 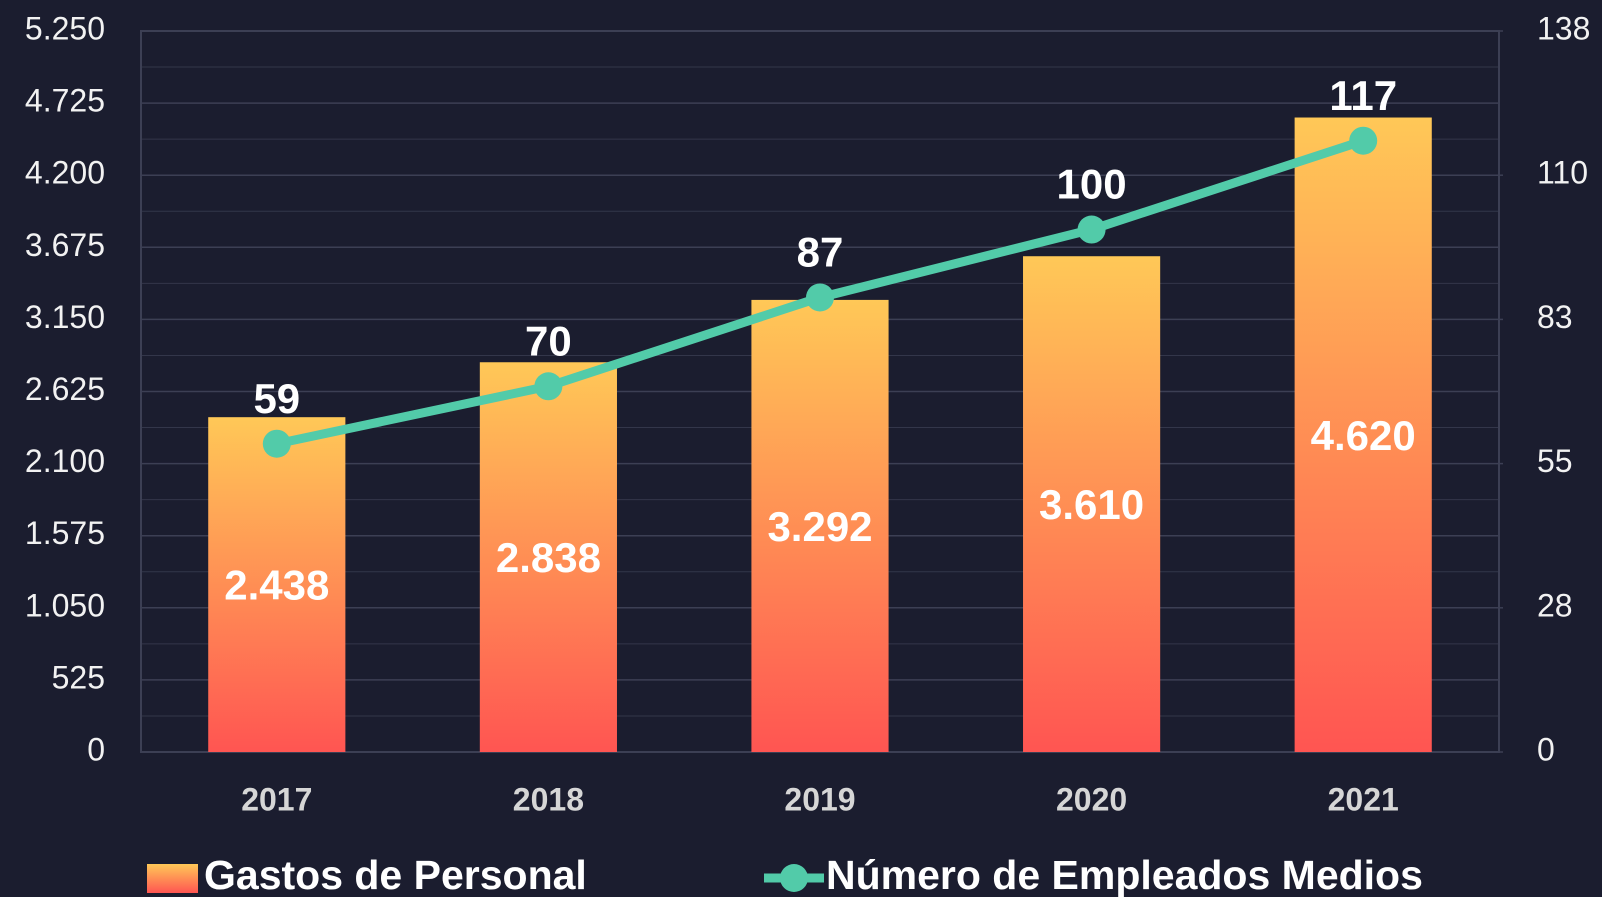 I want to click on x-tick-label: 2018, so click(x=548, y=799).